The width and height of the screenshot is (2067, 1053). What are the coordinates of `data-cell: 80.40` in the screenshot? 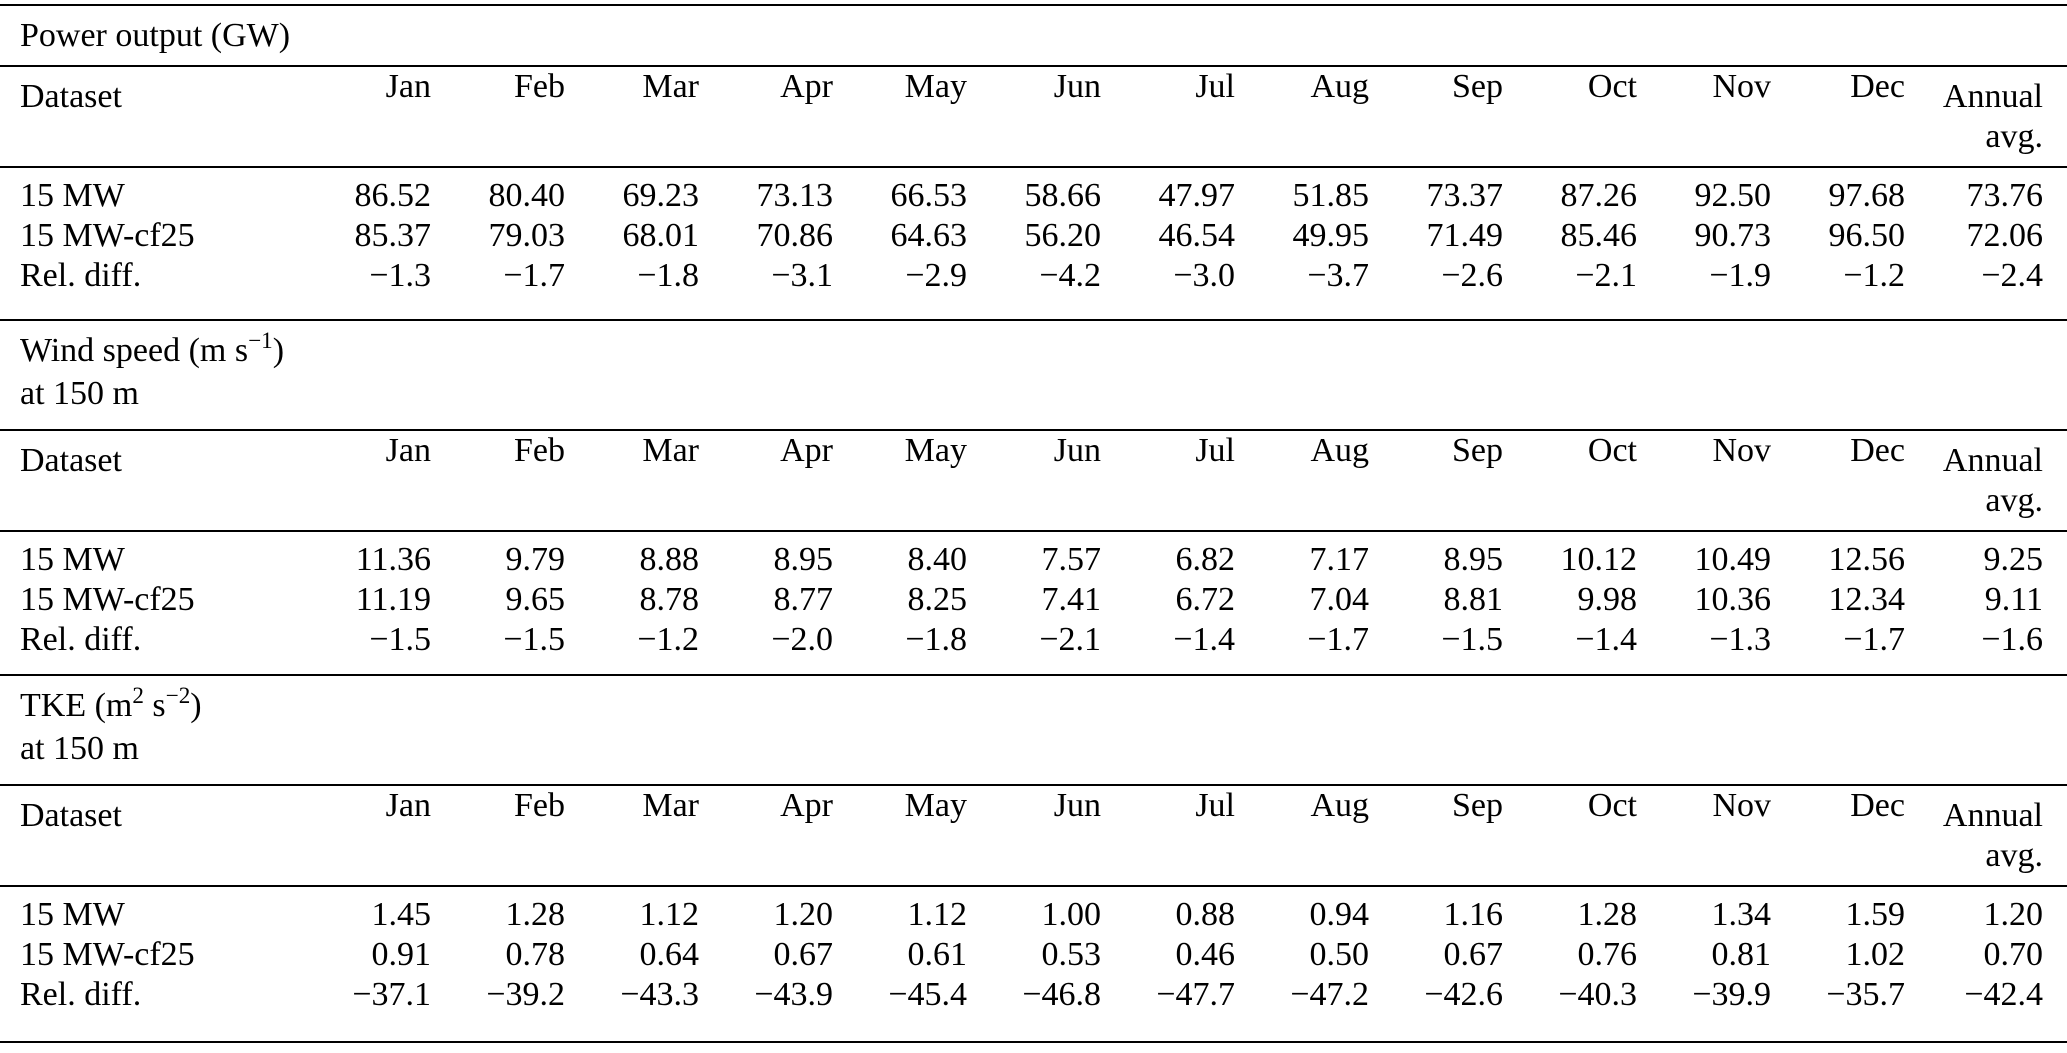 It's located at (527, 195).